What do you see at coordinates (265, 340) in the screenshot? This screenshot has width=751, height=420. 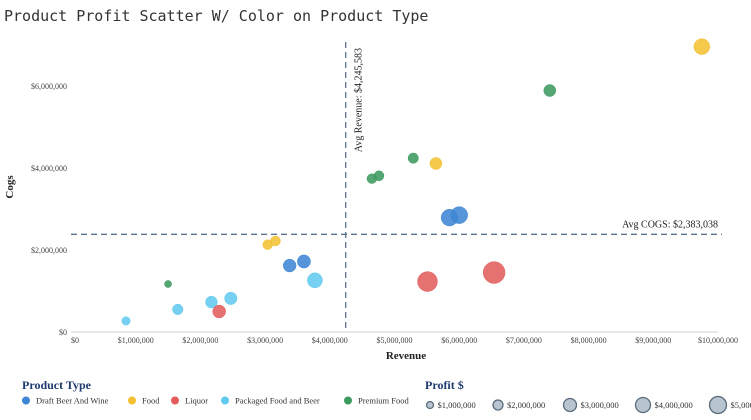 I see `x-tick-label: $3,000,000` at bounding box center [265, 340].